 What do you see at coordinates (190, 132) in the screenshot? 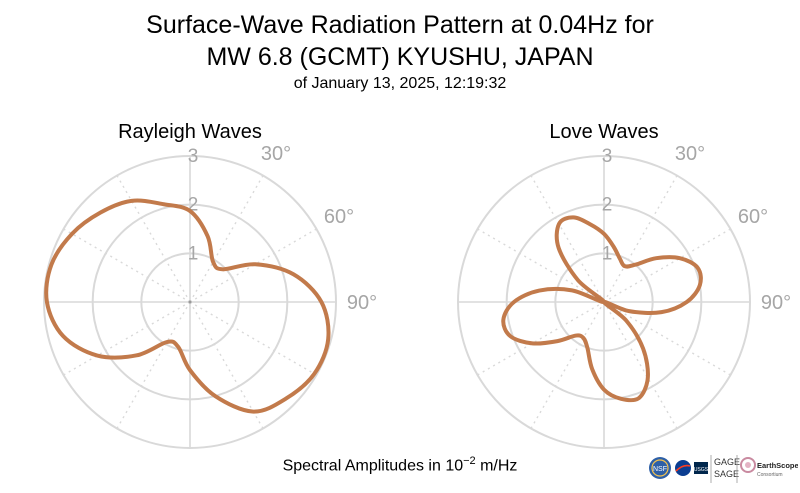
I see `panel-title: Rayleigh Waves` at bounding box center [190, 132].